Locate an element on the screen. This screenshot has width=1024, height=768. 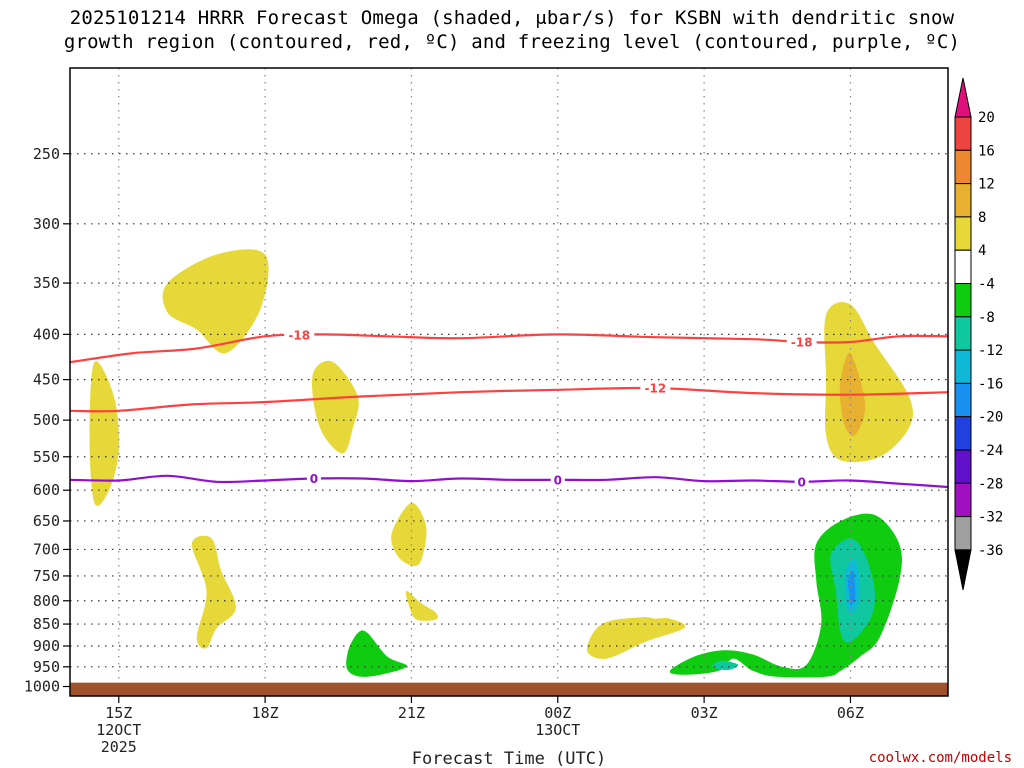
ground-layer is located at coordinates (509, 689).